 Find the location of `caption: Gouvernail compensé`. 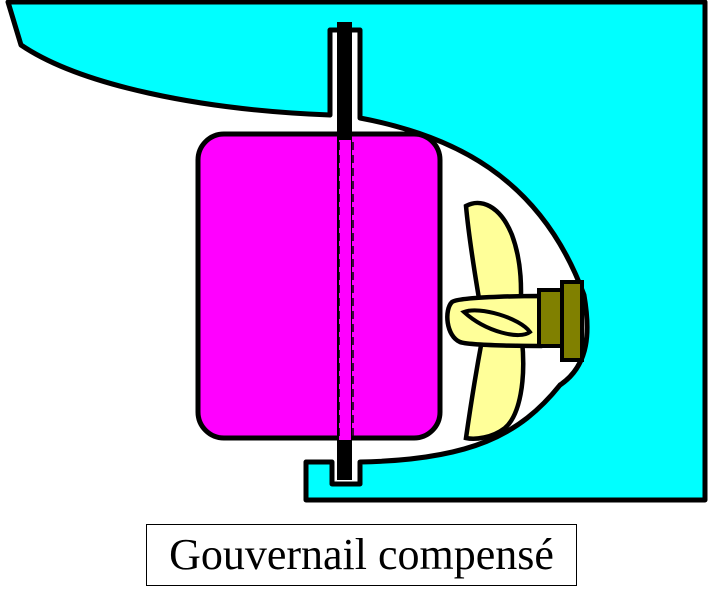

caption: Gouvernail compensé is located at coordinates (361, 554).